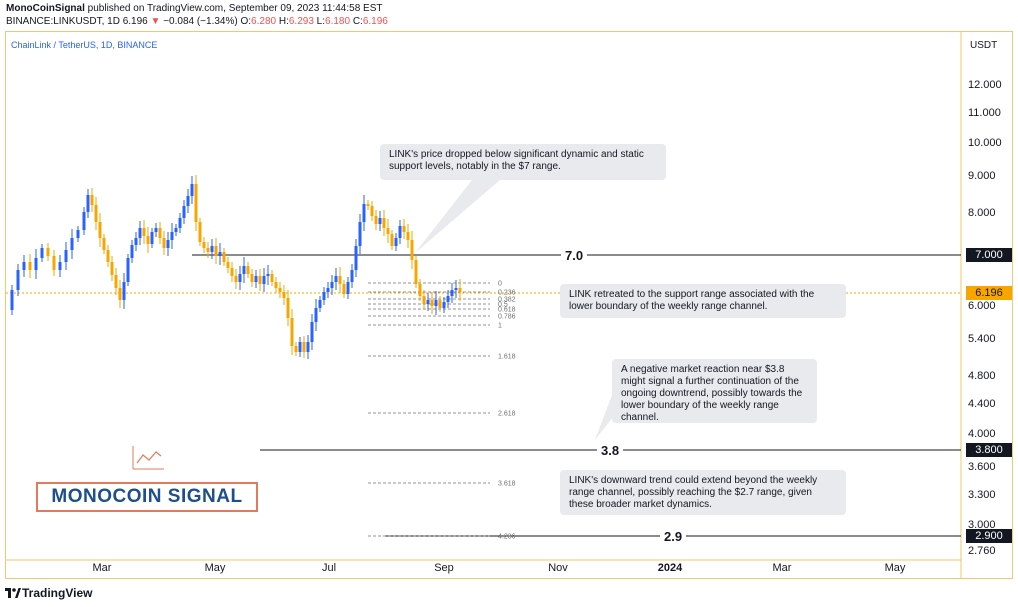 The width and height of the screenshot is (1018, 607). What do you see at coordinates (989, 255) in the screenshot?
I see `price-badge-7: 7.000` at bounding box center [989, 255].